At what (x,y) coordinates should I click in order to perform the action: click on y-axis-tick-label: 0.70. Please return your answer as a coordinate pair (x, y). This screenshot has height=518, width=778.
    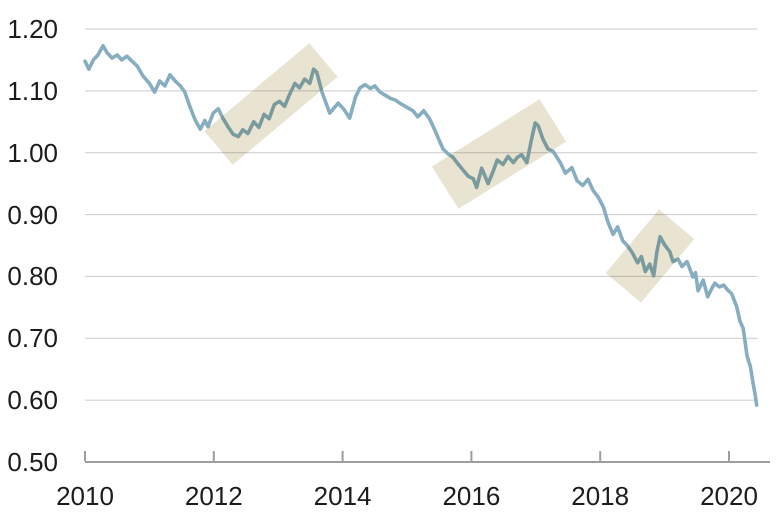
    Looking at the image, I should click on (32, 338).